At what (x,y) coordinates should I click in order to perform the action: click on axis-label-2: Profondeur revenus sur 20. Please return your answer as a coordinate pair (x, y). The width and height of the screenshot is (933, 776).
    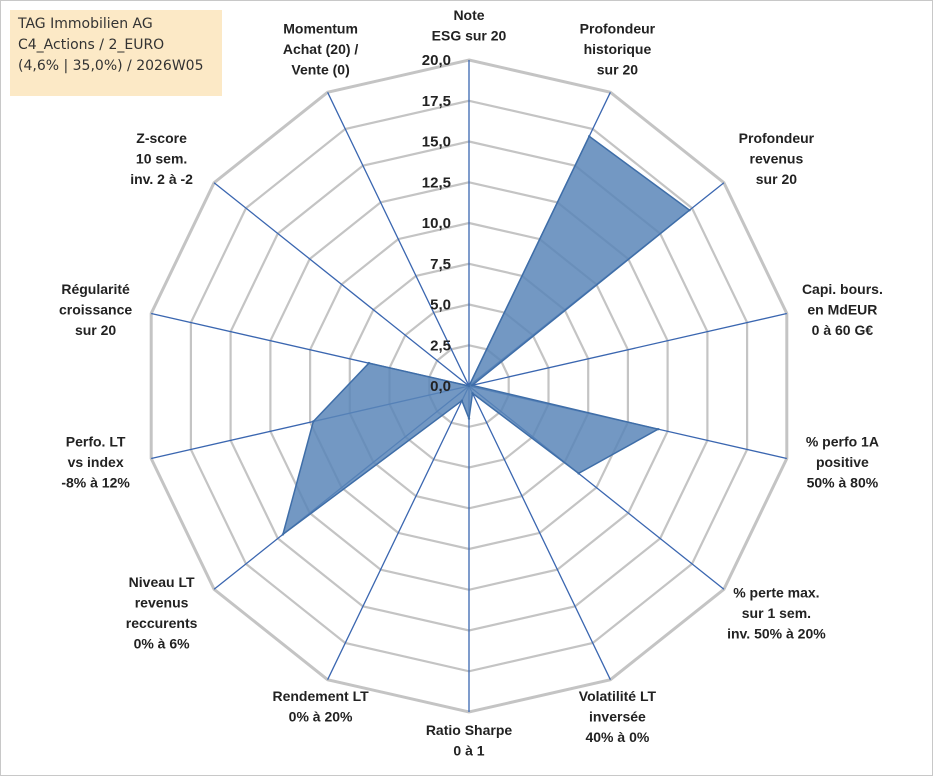
    Looking at the image, I should click on (777, 158).